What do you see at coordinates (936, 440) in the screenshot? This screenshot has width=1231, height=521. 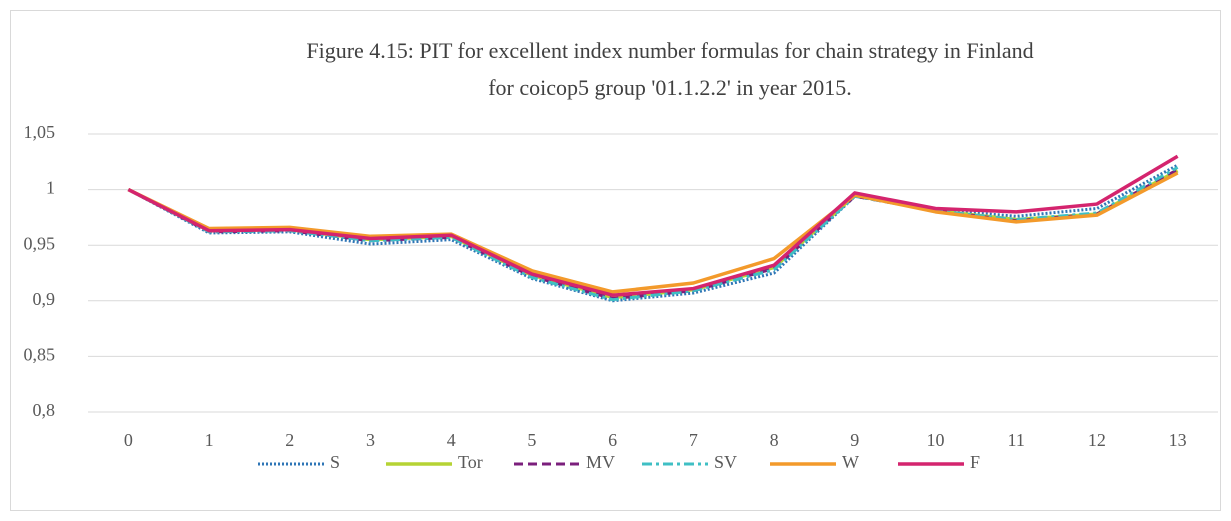 I see `x-tick-label: 10` at bounding box center [936, 440].